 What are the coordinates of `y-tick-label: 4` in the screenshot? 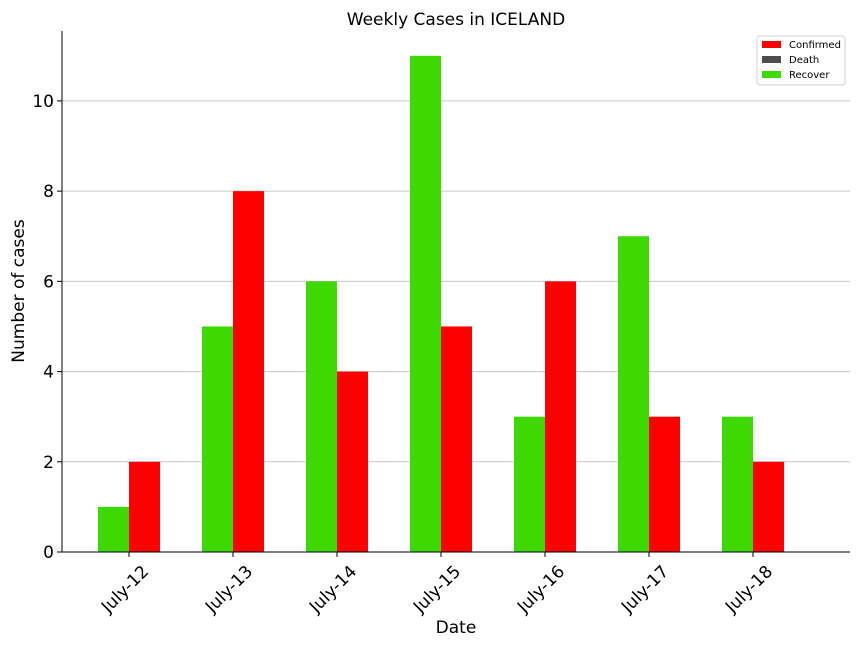 It's located at (48, 373).